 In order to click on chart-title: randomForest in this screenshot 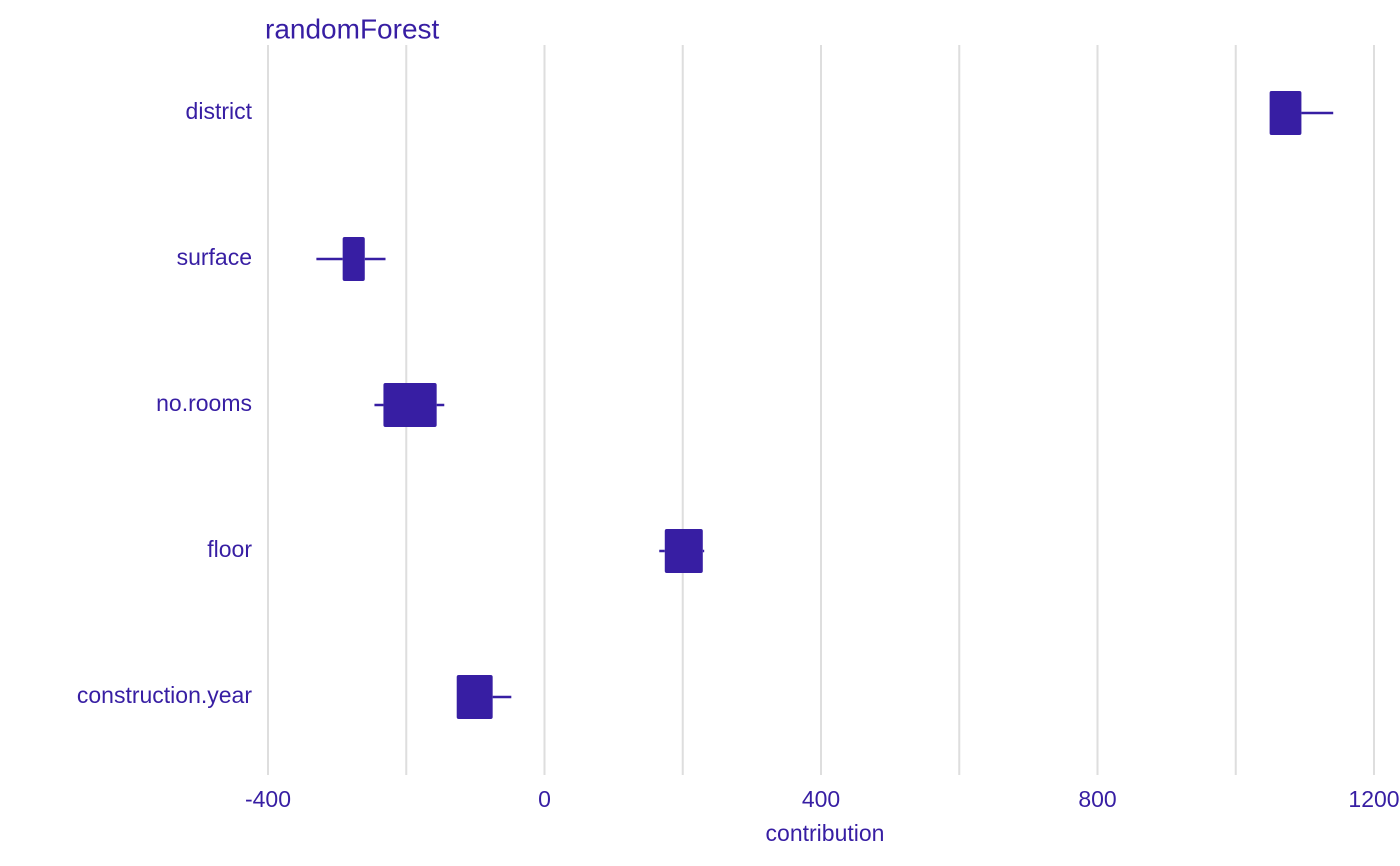, I will do `click(352, 28)`.